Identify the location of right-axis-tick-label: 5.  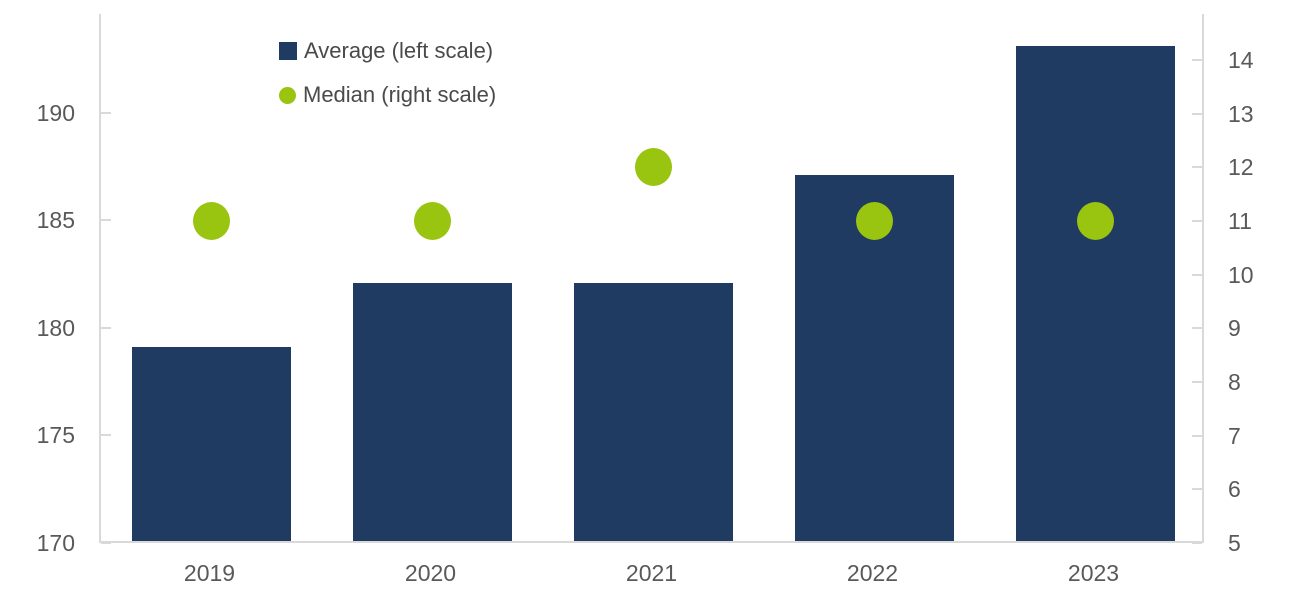
(1234, 543).